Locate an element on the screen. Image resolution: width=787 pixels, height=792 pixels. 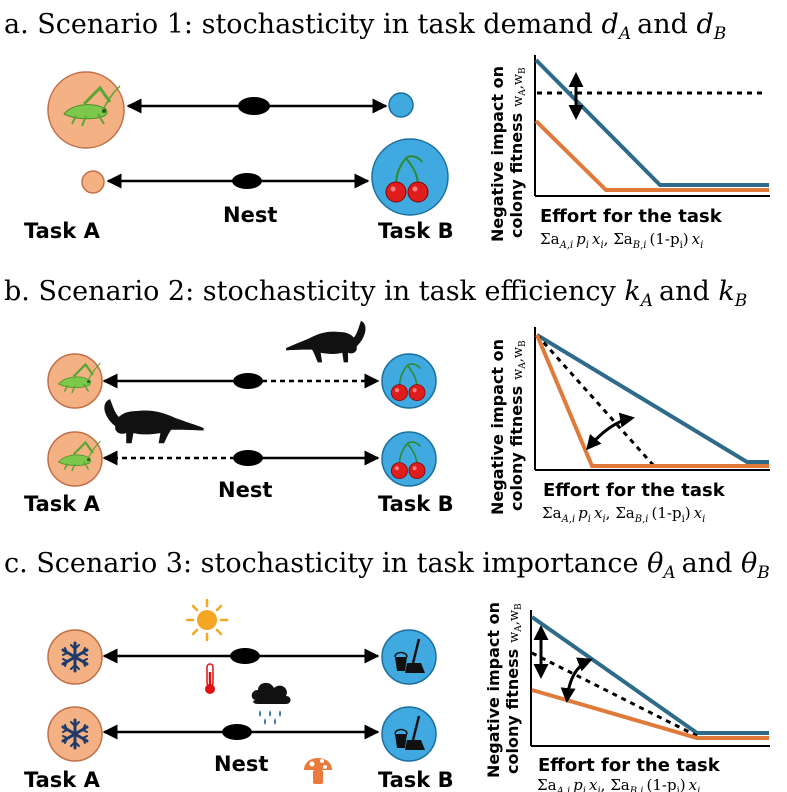
plot-a-blue-line is located at coordinates (651, 122).